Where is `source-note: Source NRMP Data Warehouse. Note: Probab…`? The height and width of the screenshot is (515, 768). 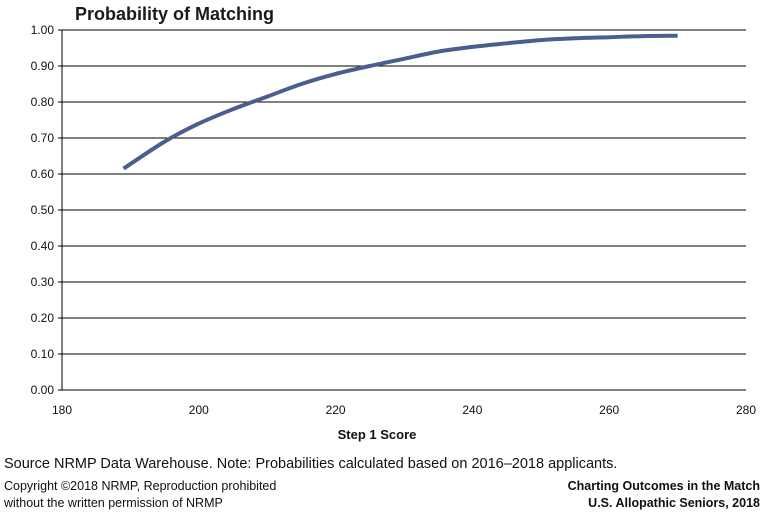 source-note: Source NRMP Data Warehouse. Note: Probab… is located at coordinates (311, 464).